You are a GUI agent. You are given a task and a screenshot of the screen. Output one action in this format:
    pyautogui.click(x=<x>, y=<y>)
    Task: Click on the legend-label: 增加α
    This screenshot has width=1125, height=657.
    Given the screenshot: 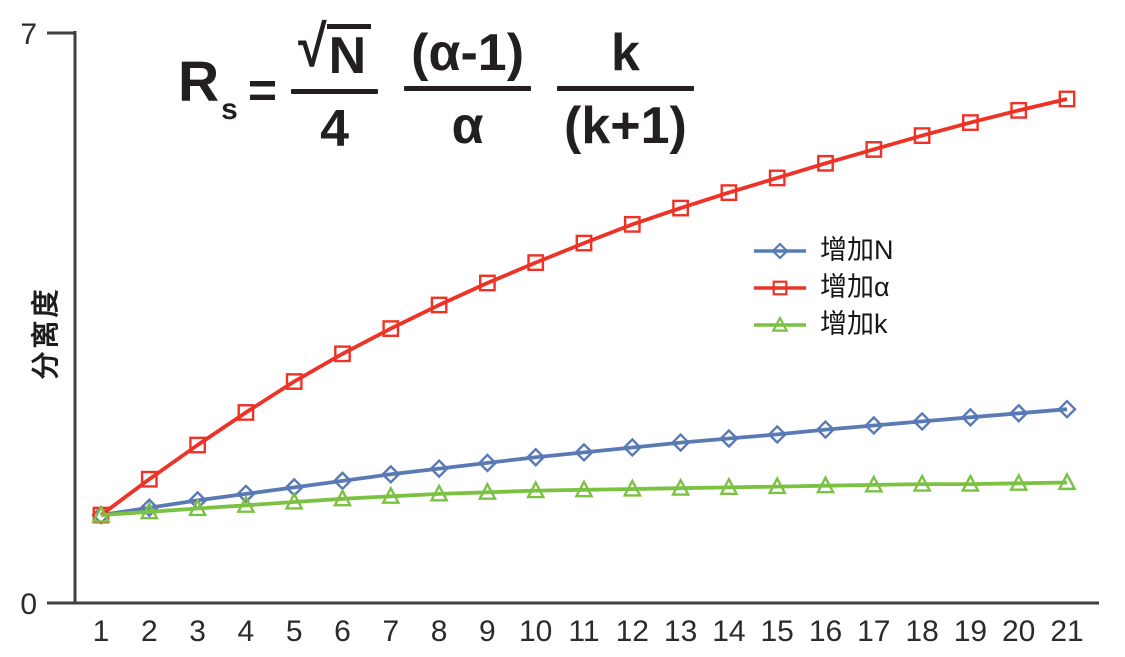 What is the action you would take?
    pyautogui.click(x=855, y=287)
    